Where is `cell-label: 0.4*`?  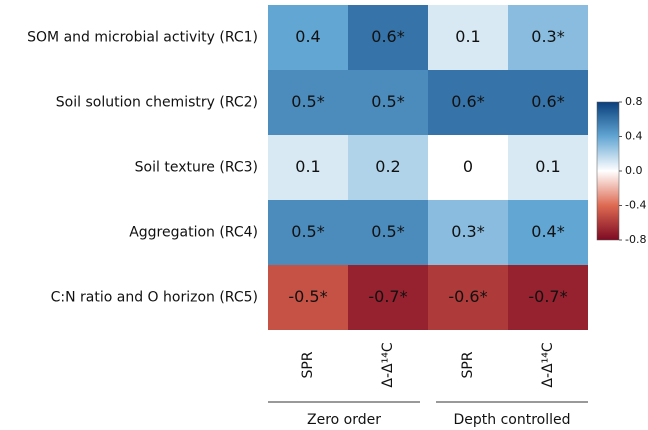
cell-label: 0.4* is located at coordinates (547, 231).